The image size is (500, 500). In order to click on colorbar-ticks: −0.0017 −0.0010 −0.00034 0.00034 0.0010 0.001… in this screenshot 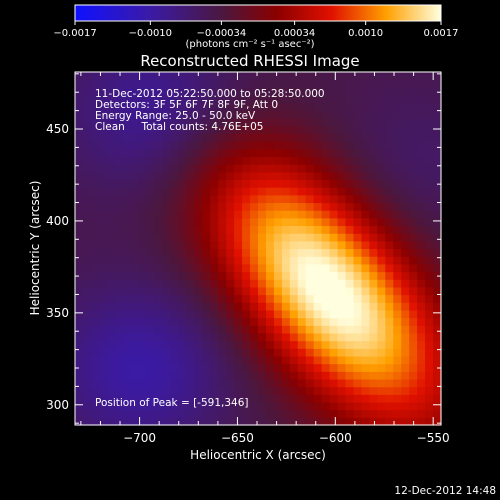, I will do `click(256, 30)`.